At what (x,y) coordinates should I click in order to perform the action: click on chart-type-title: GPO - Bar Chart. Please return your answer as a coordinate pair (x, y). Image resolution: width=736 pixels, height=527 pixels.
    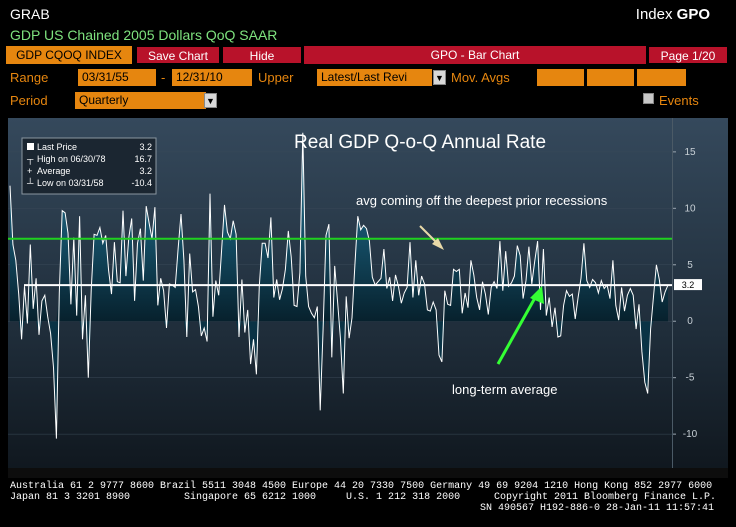
    Looking at the image, I should click on (475, 55).